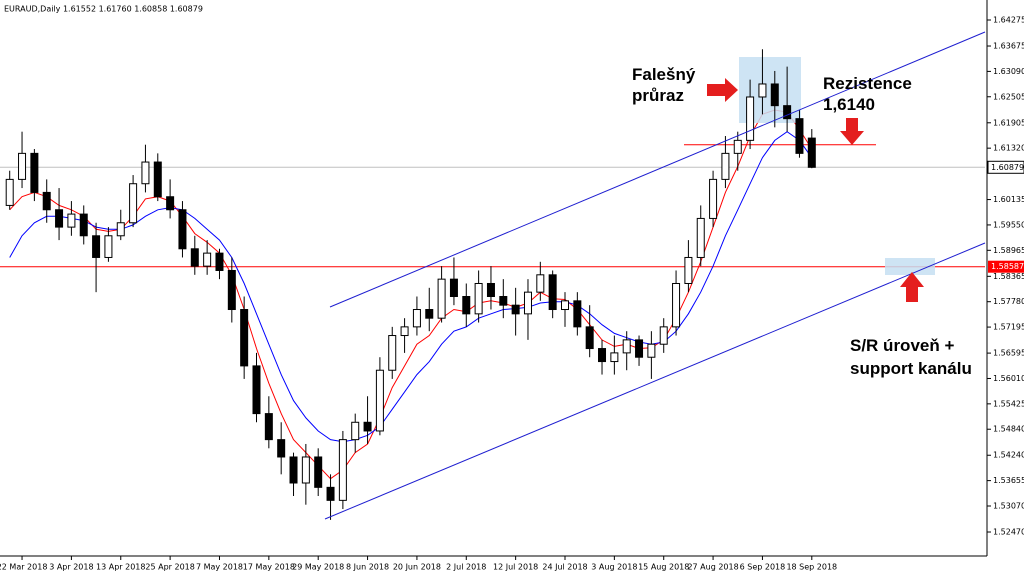 This screenshot has height=576, width=1024. What do you see at coordinates (664, 74) in the screenshot?
I see `annotation: Falešný` at bounding box center [664, 74].